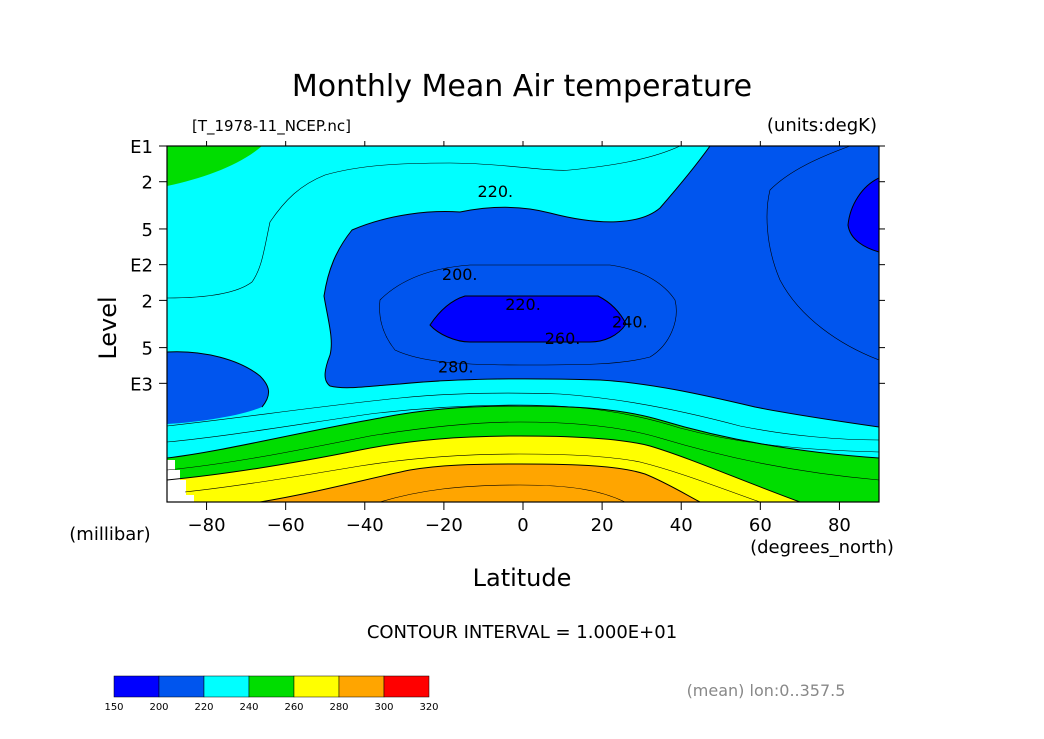 Image resolution: width=1044 pixels, height=739 pixels. I want to click on x-tick-label: 80, so click(839, 525).